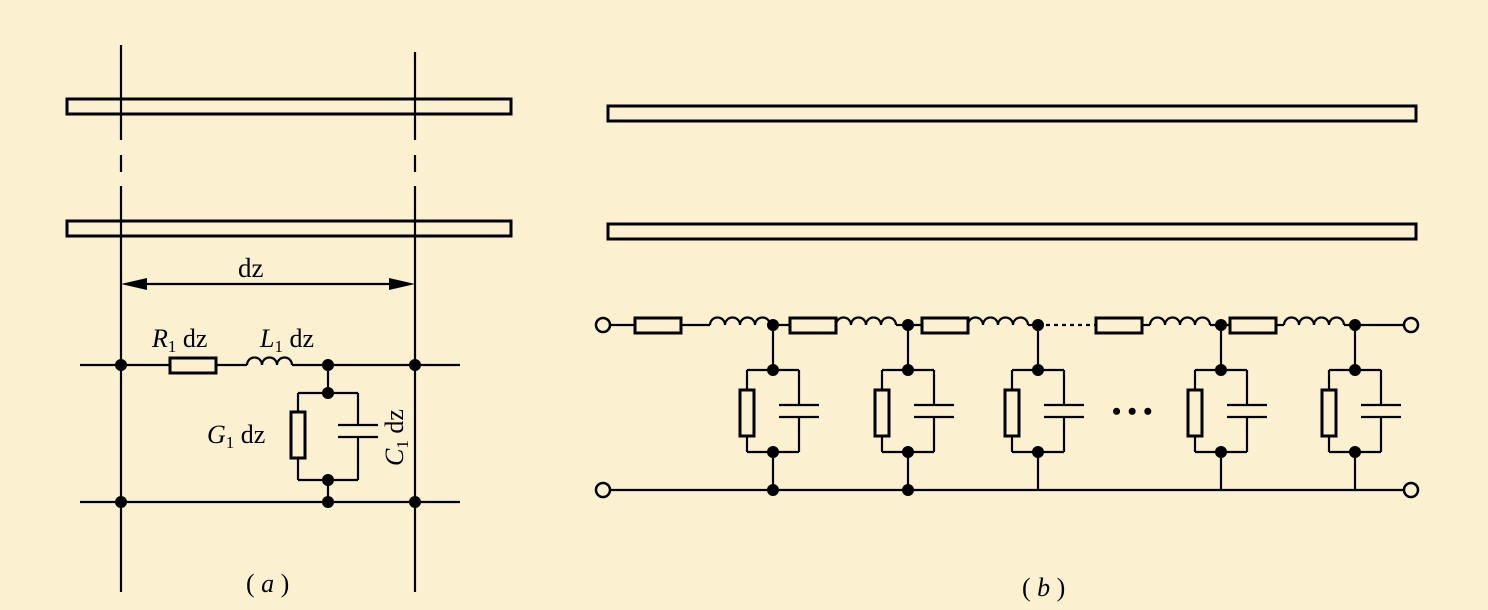  Describe the element at coordinates (396, 437) in the screenshot. I see `c1-label: C1 dz` at that location.